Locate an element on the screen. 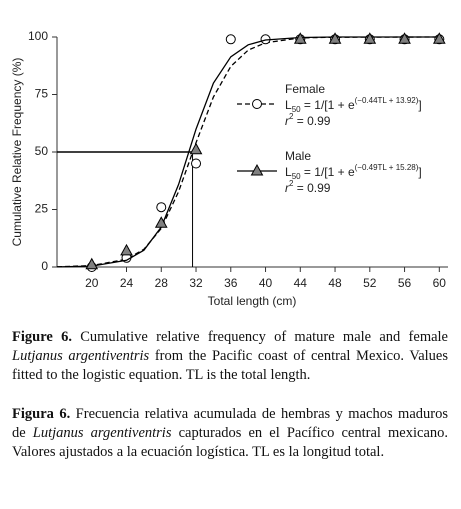 The width and height of the screenshot is (461, 509). y-tick-label: 50 is located at coordinates (42, 151).